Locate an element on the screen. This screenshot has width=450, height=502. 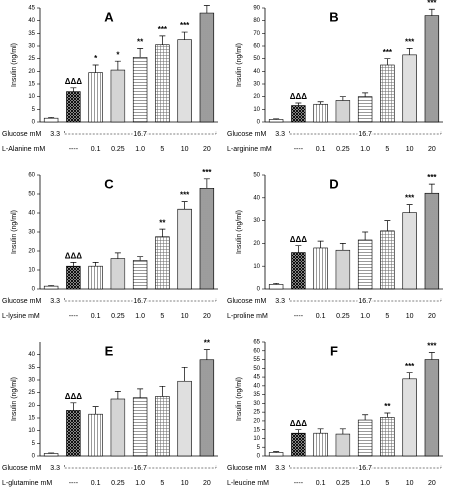
y-tick-label: 35 is located at coordinates (31, 368).